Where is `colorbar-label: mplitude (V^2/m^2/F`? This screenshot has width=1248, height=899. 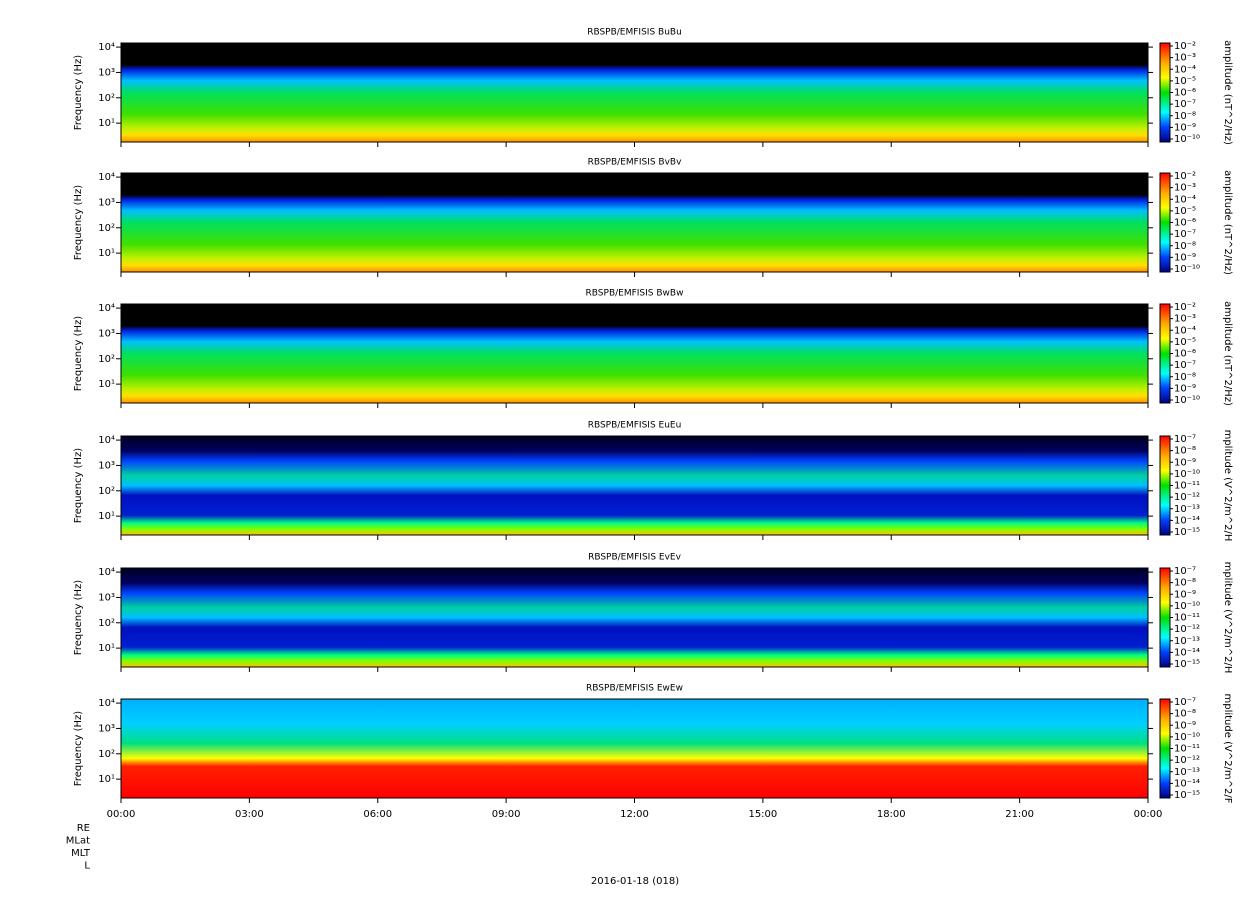
colorbar-label: mplitude (V^2/m^2/F is located at coordinates (1227, 748).